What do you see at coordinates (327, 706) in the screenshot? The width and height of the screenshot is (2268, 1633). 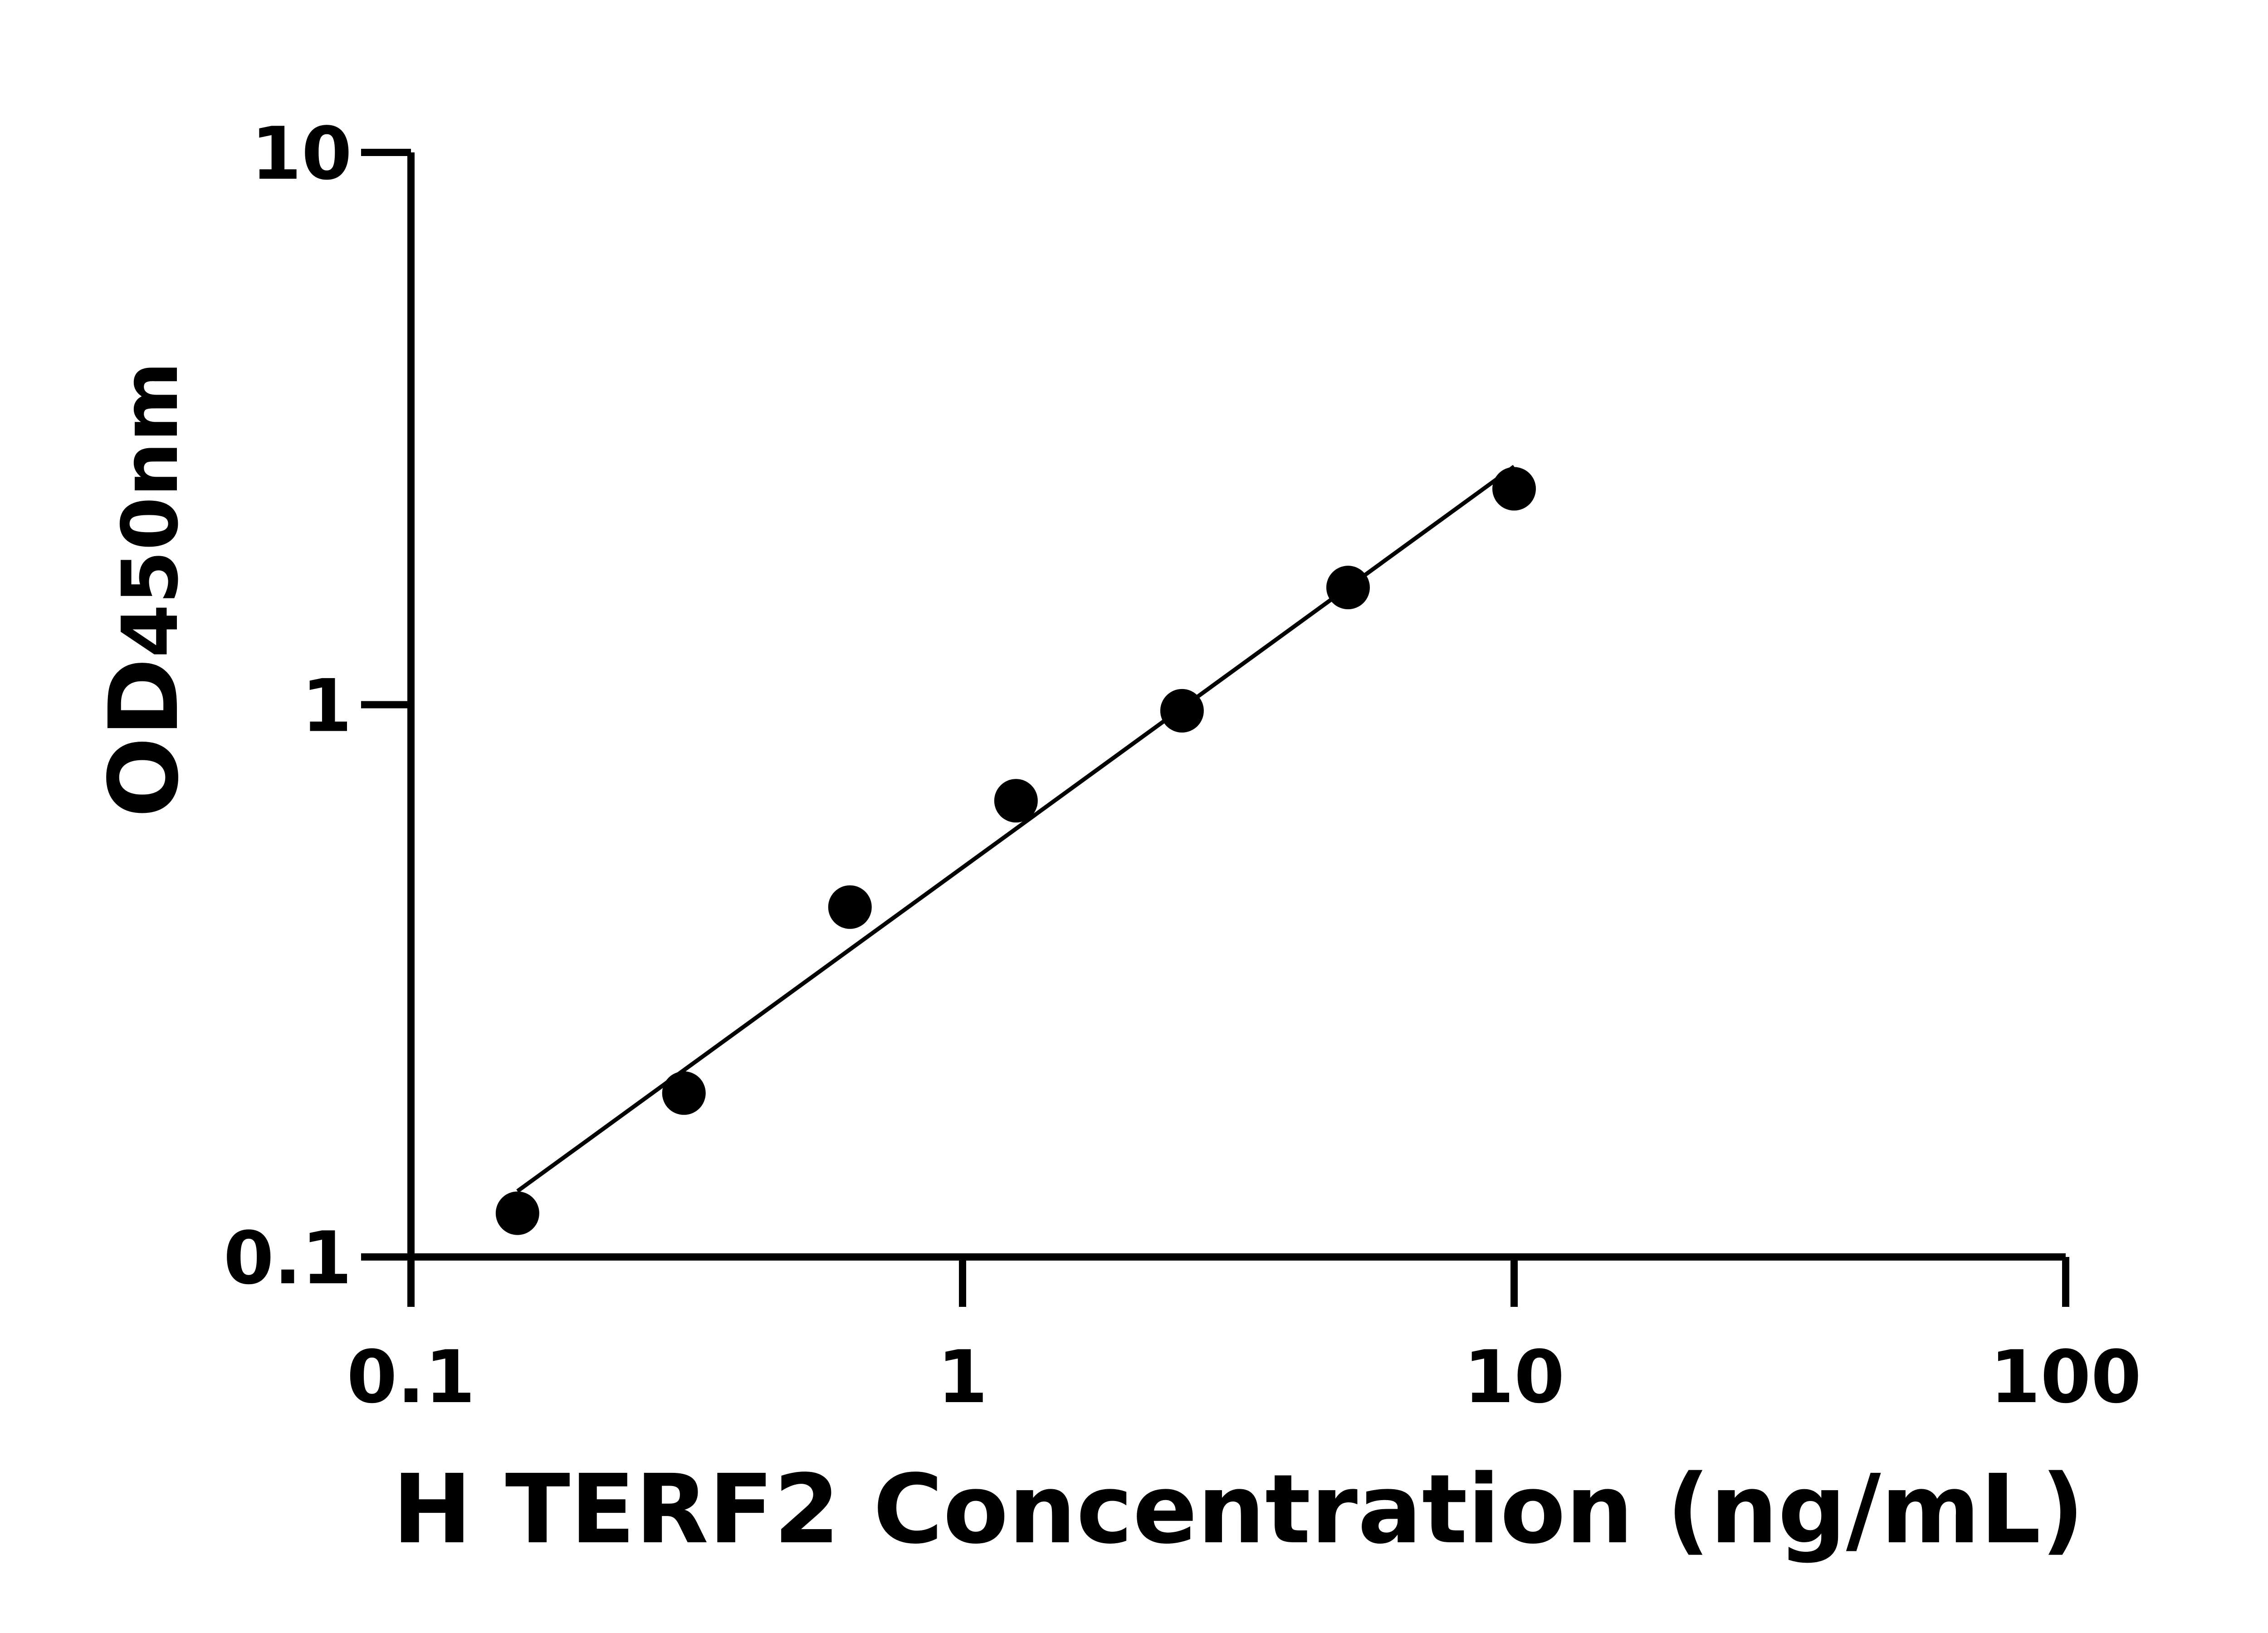 I see `y-tick-label: 1` at bounding box center [327, 706].